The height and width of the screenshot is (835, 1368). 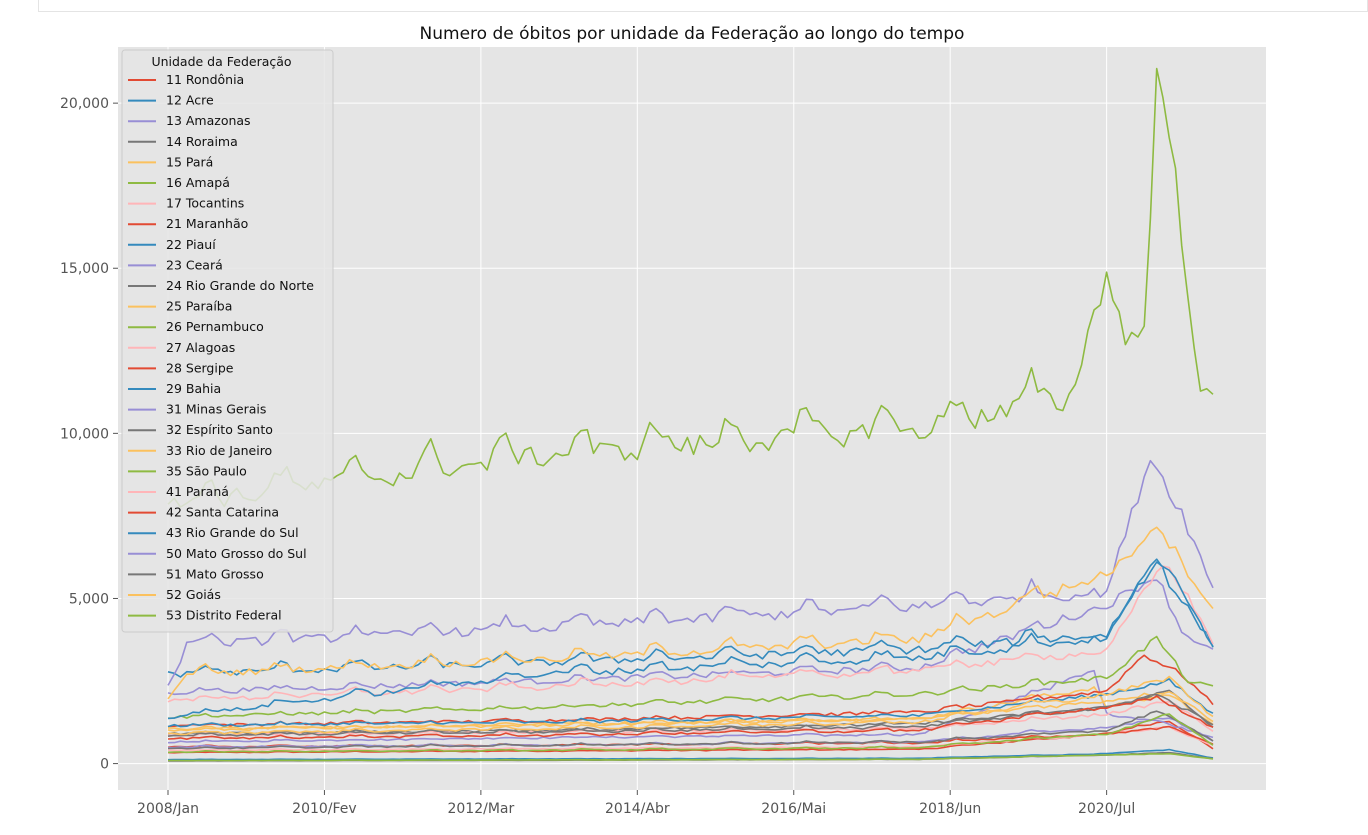 What do you see at coordinates (198, 182) in the screenshot?
I see `legend-item-label: 16 Amapá` at bounding box center [198, 182].